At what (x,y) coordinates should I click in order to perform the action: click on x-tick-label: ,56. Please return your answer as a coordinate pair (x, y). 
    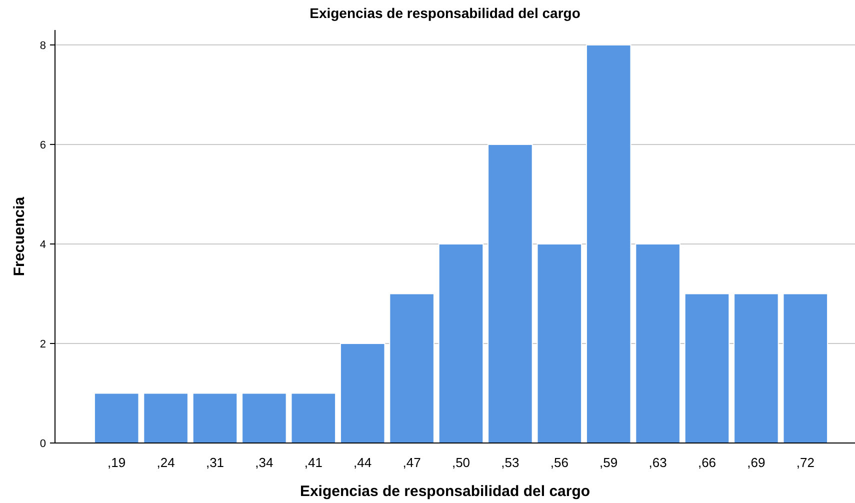
    Looking at the image, I should click on (559, 462).